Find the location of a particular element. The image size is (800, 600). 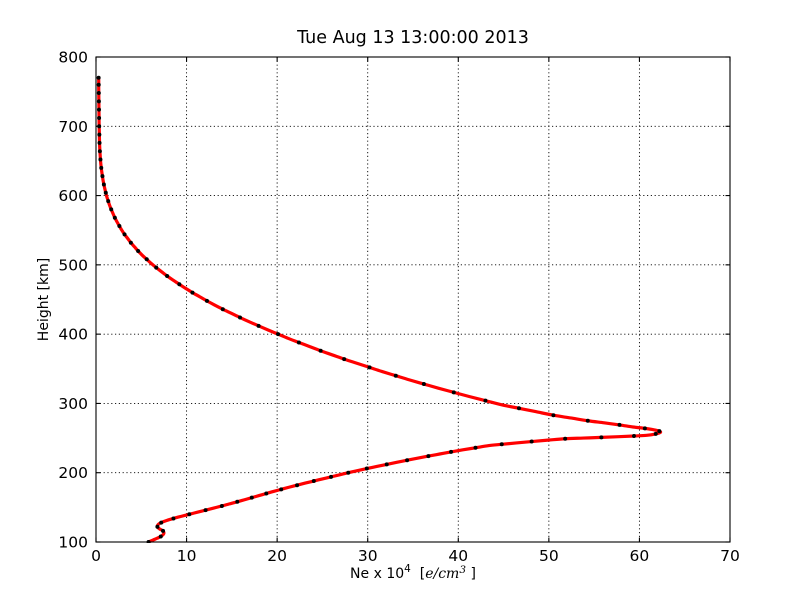

x-tick-label: 30 is located at coordinates (368, 556).